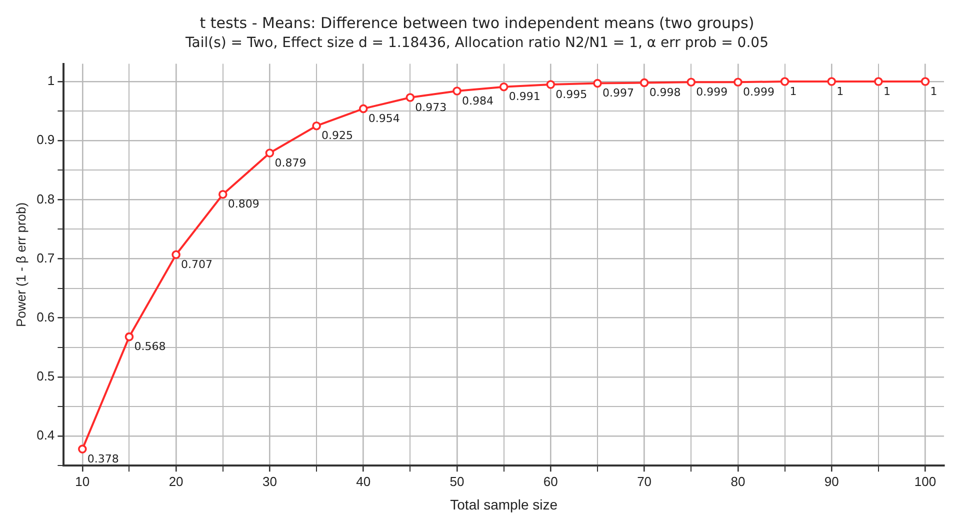  What do you see at coordinates (618, 93) in the screenshot?
I see `data-label: 0.997` at bounding box center [618, 93].